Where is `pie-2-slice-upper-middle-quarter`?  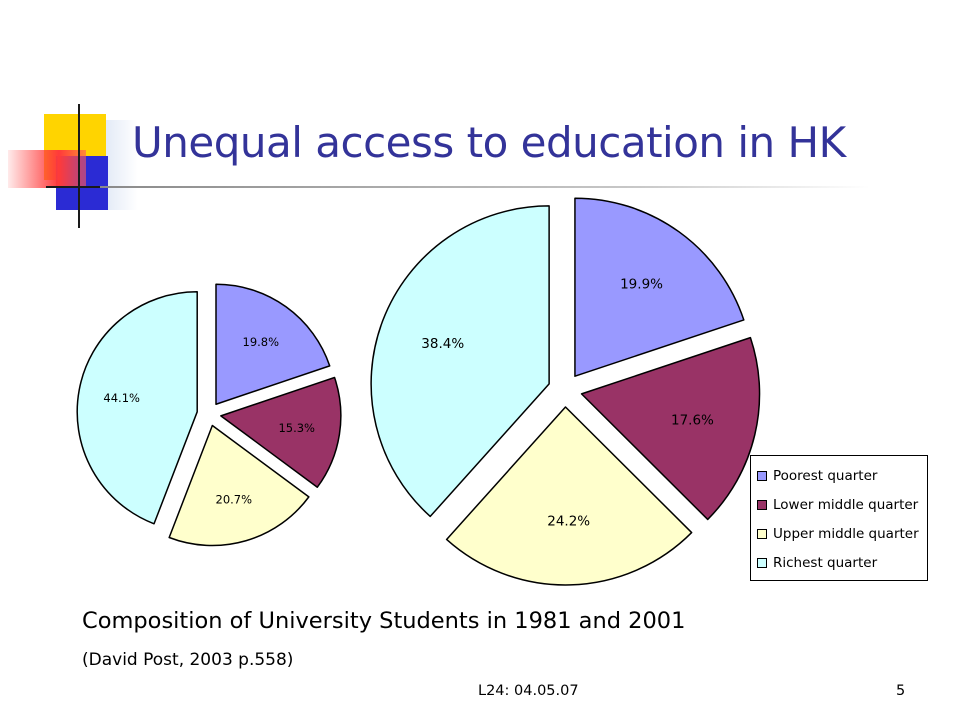 pie-2-slice-upper-middle-quarter is located at coordinates (569, 496).